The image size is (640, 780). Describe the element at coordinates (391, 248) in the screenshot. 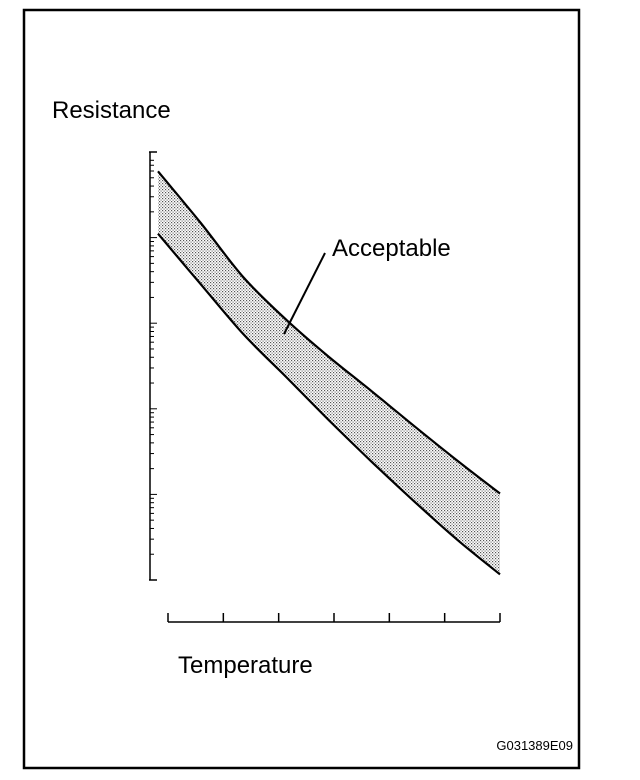

I see `annotation-acceptable: Acceptable` at that location.